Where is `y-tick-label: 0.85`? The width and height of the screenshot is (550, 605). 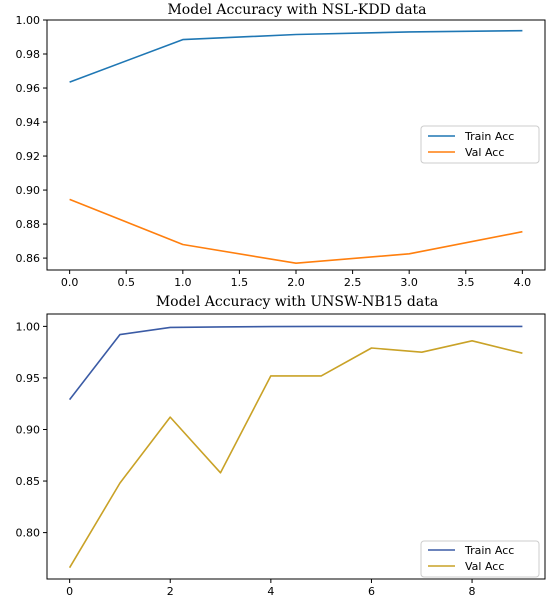
y-tick-label: 0.85 is located at coordinates (28, 481).